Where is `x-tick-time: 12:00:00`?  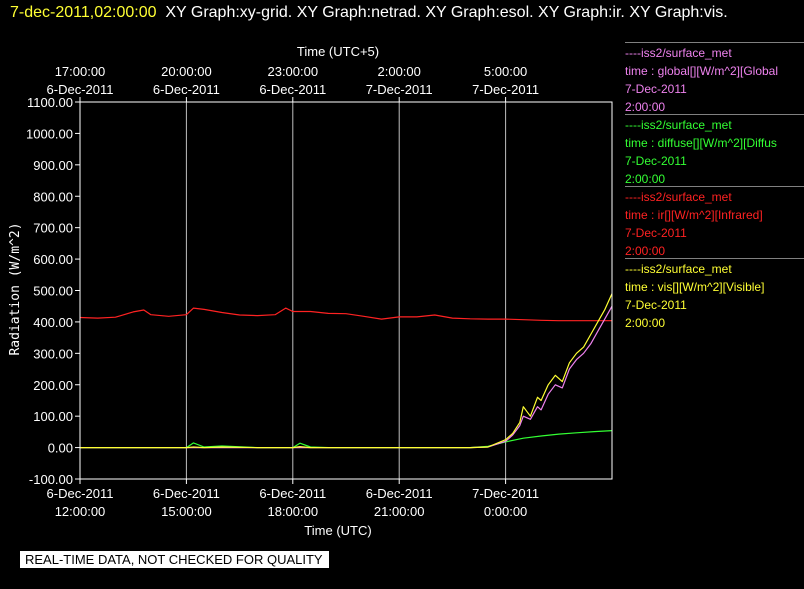 x-tick-time: 12:00:00 is located at coordinates (80, 511).